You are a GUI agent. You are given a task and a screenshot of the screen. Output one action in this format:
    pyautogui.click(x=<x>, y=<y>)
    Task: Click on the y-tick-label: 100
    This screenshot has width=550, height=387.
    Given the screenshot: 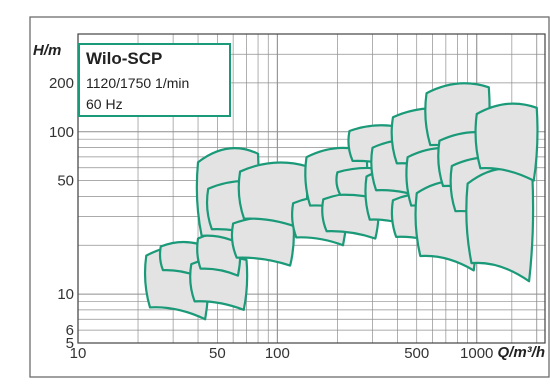 What is the action you would take?
    pyautogui.click(x=61, y=132)
    